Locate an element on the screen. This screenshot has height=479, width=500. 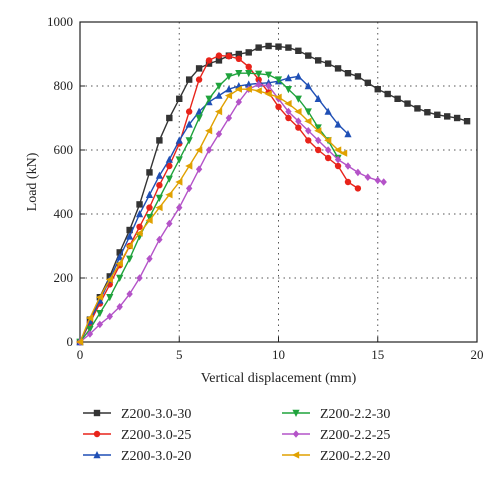
legend-label: Z200-2.2-30 is located at coordinates (355, 414).